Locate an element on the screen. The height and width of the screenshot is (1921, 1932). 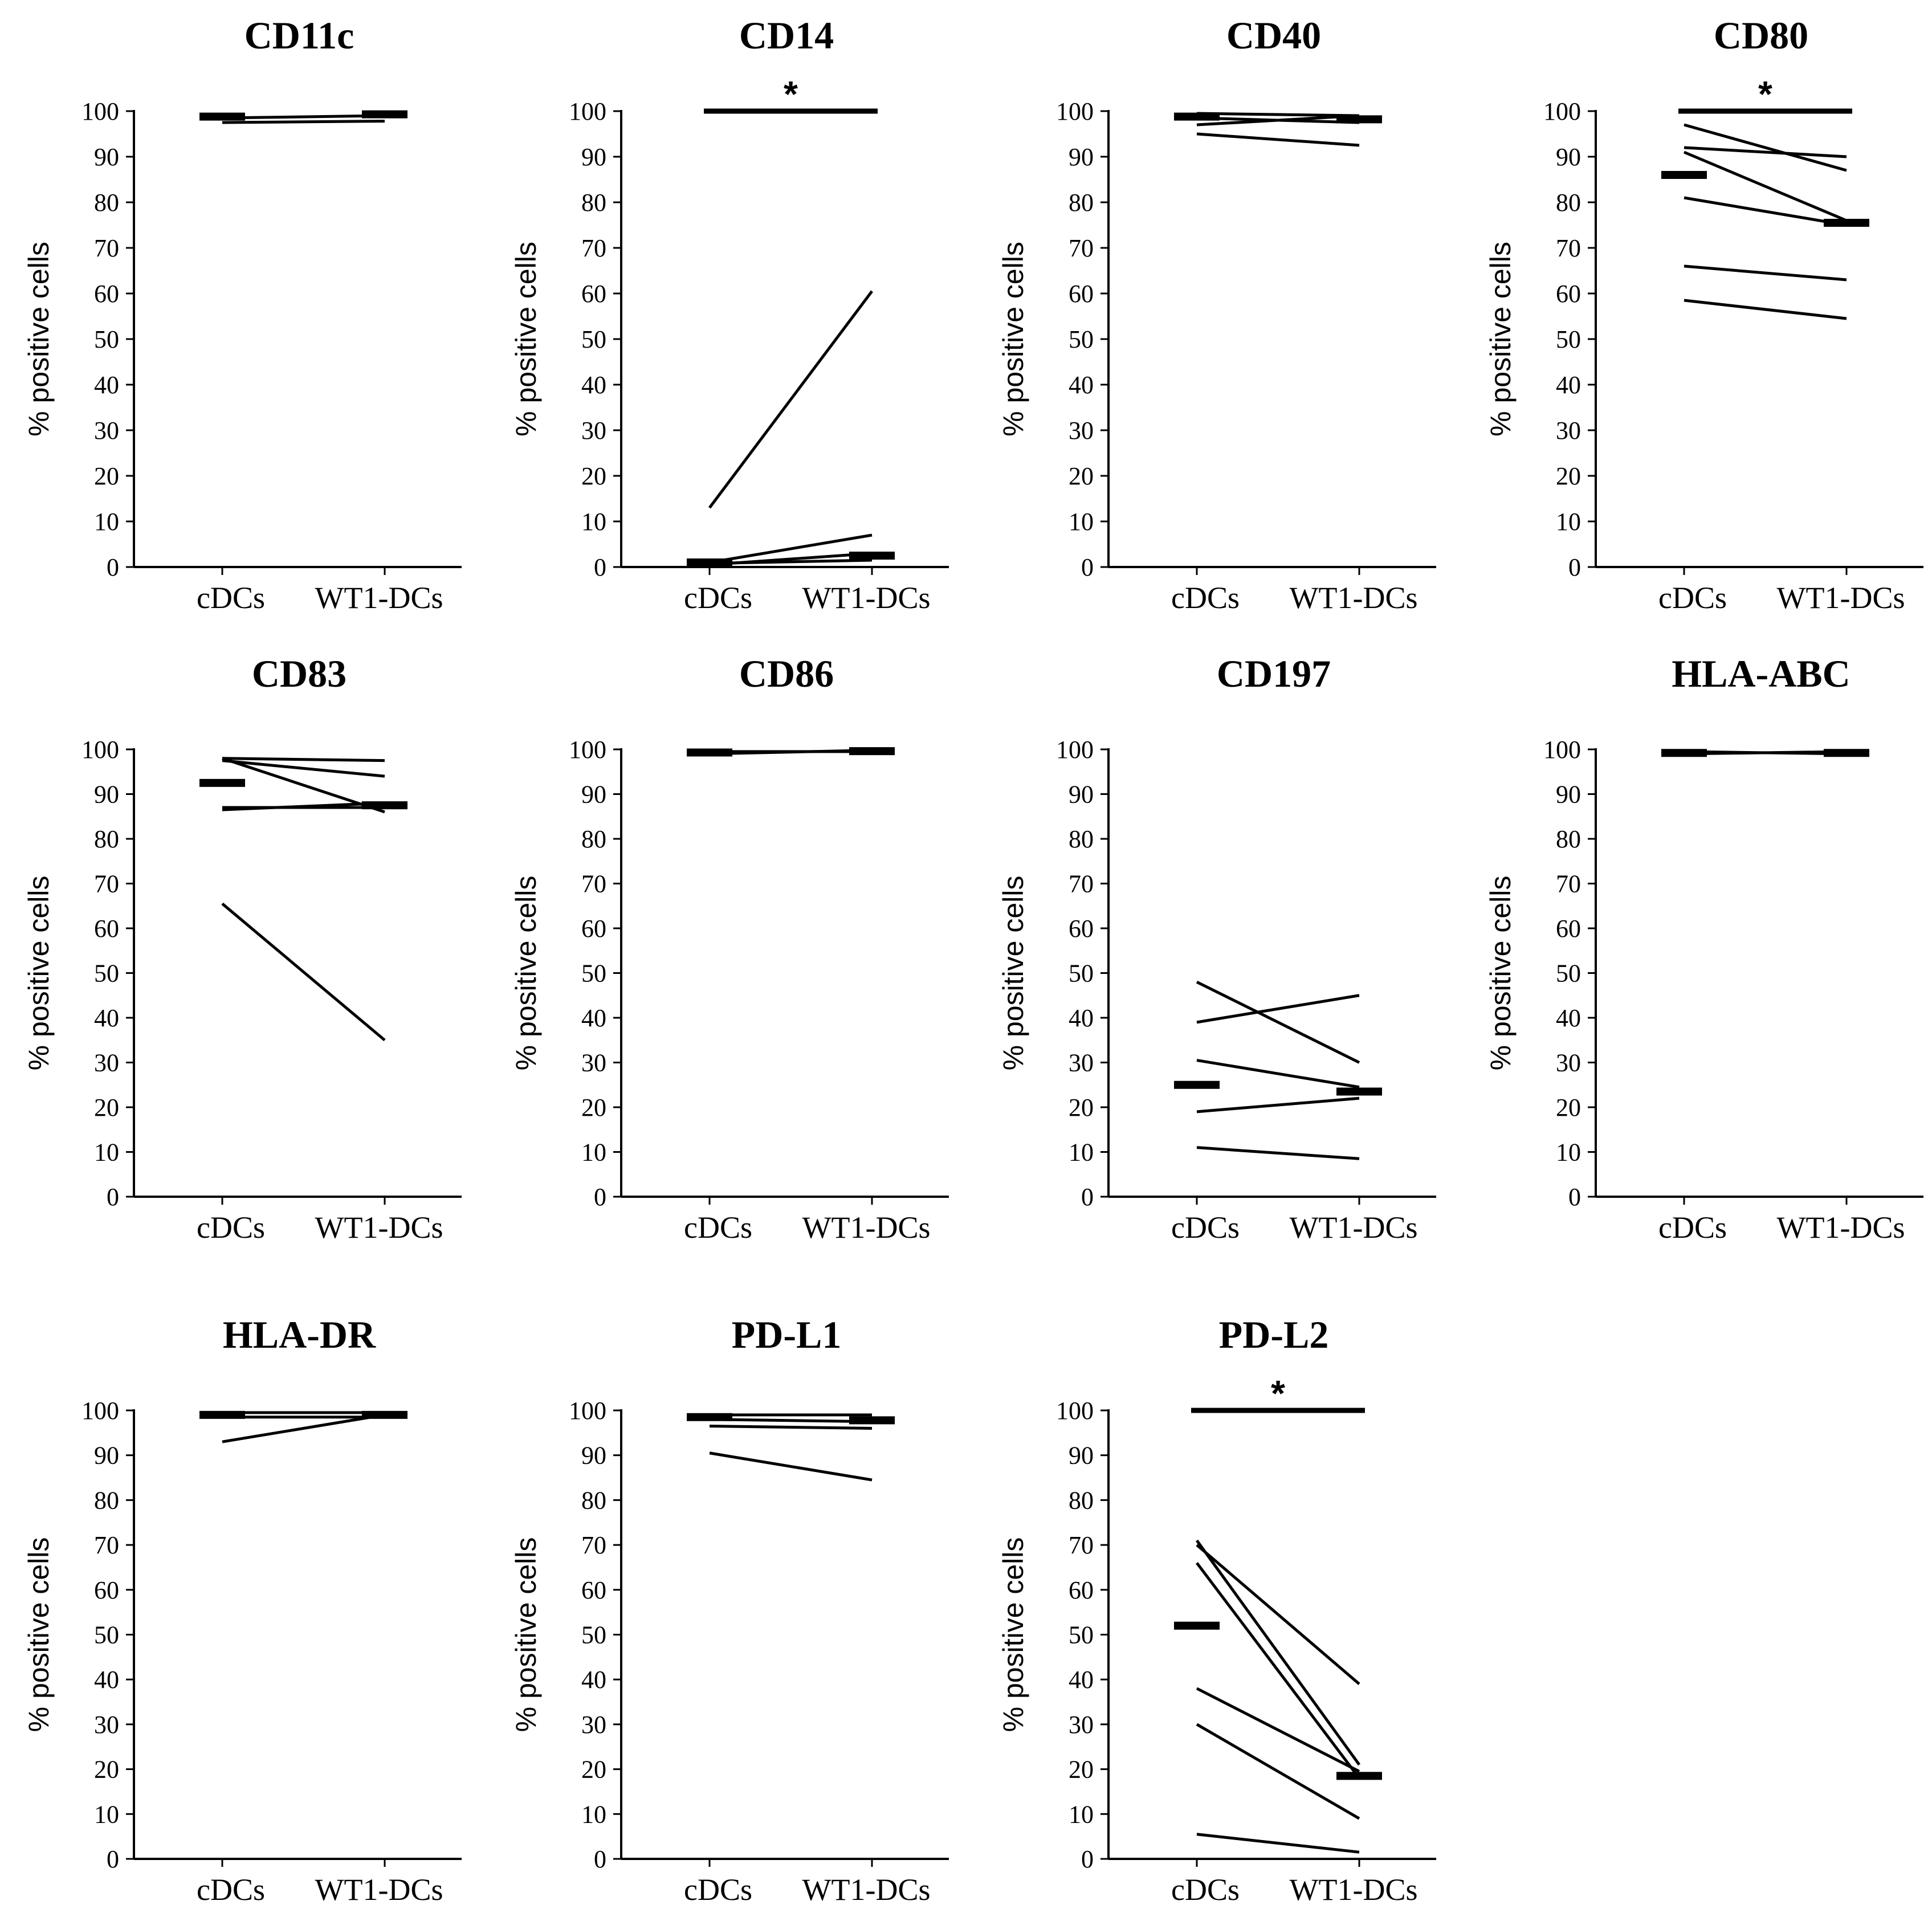
panel-9-ytick-label: 90 is located at coordinates (106, 1456).